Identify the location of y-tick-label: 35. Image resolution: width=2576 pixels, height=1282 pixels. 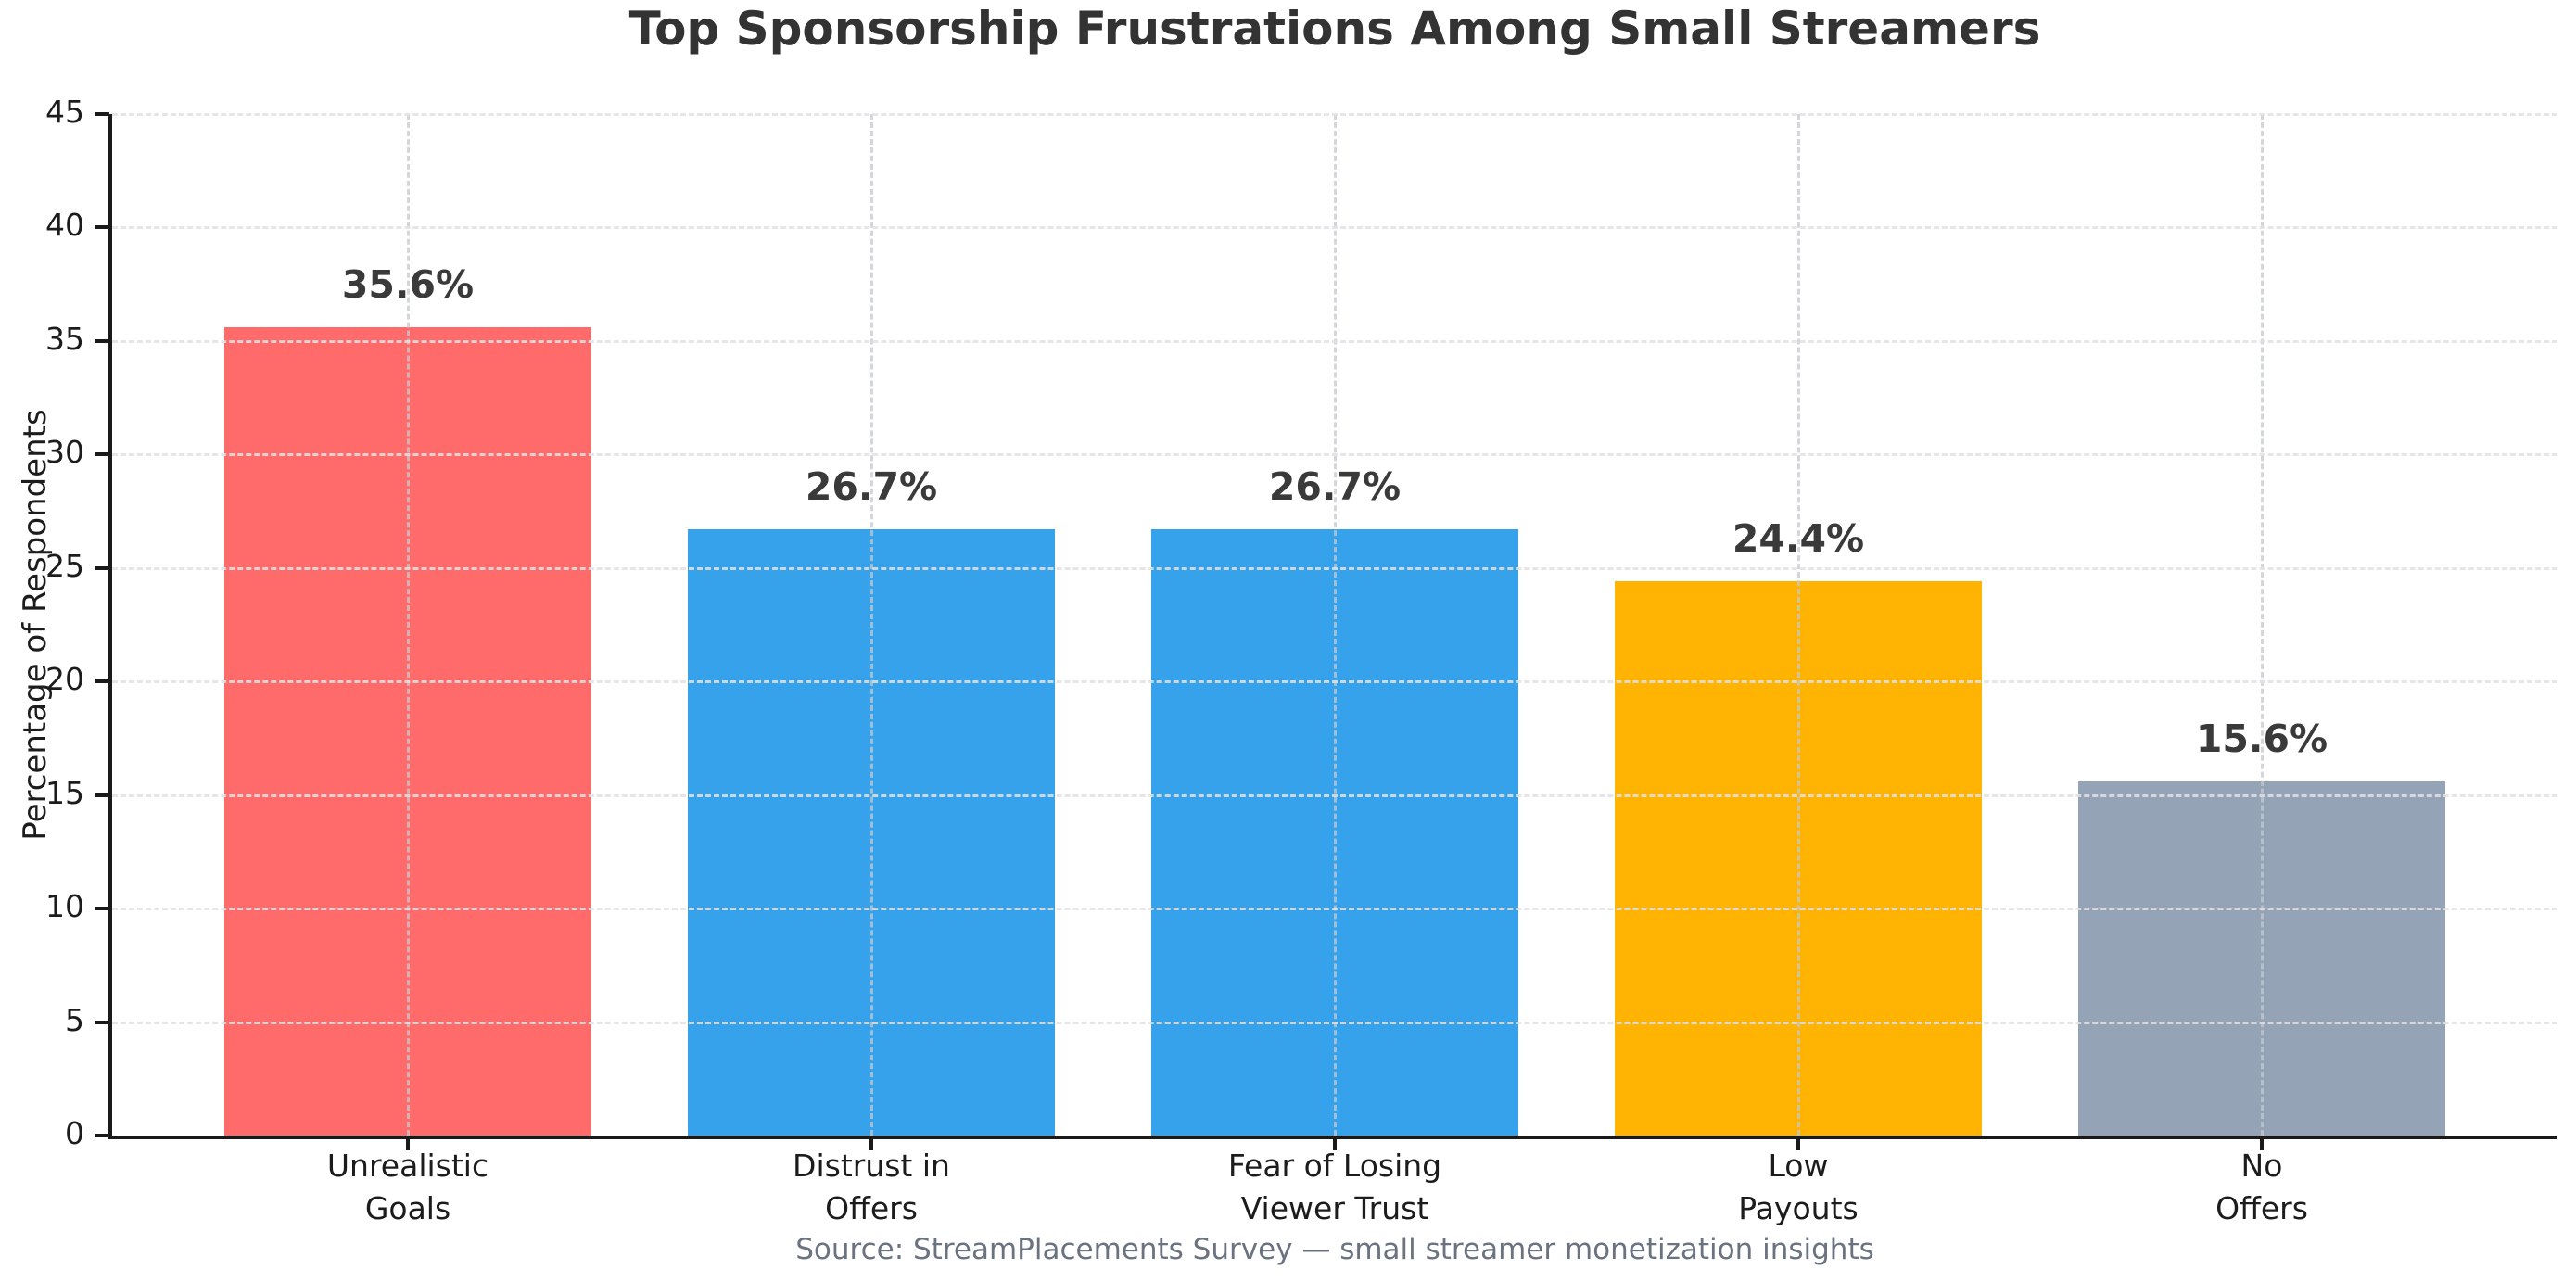
(64, 338).